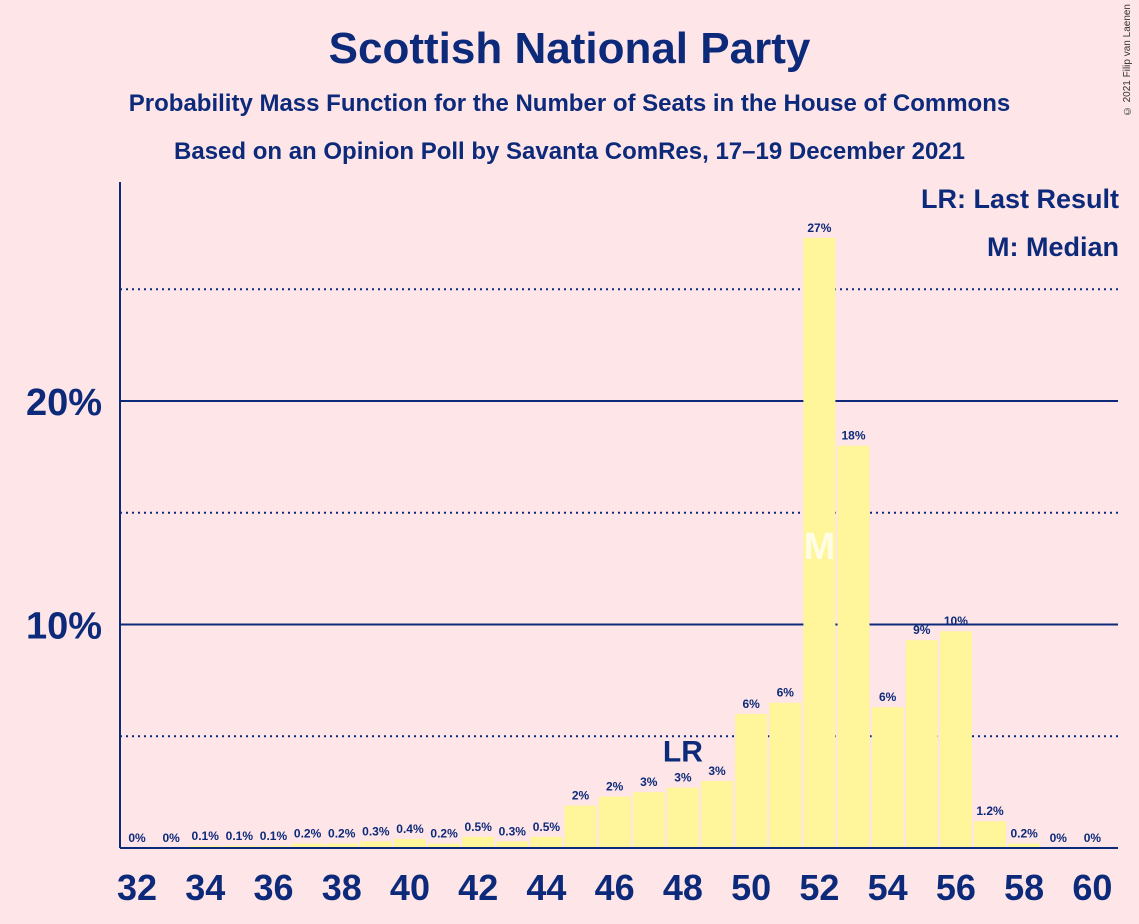 Image resolution: width=1139 pixels, height=924 pixels. I want to click on x-tick-label-60: 60, so click(1092, 887).